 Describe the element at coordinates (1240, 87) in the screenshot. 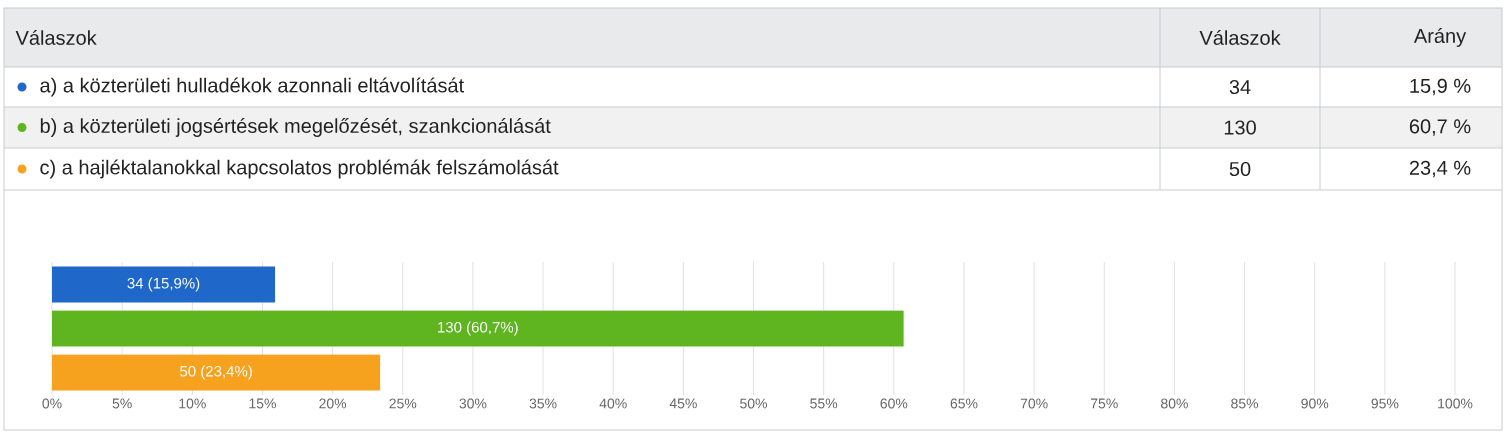

I see `text: 34` at that location.